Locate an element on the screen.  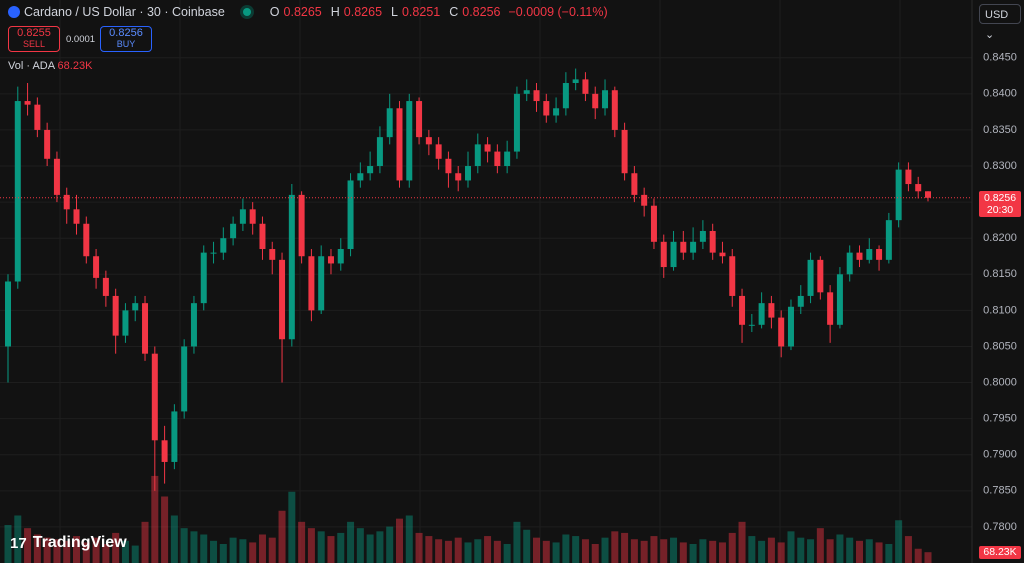
ohlc-value: 0.8265 is located at coordinates (302, 12).